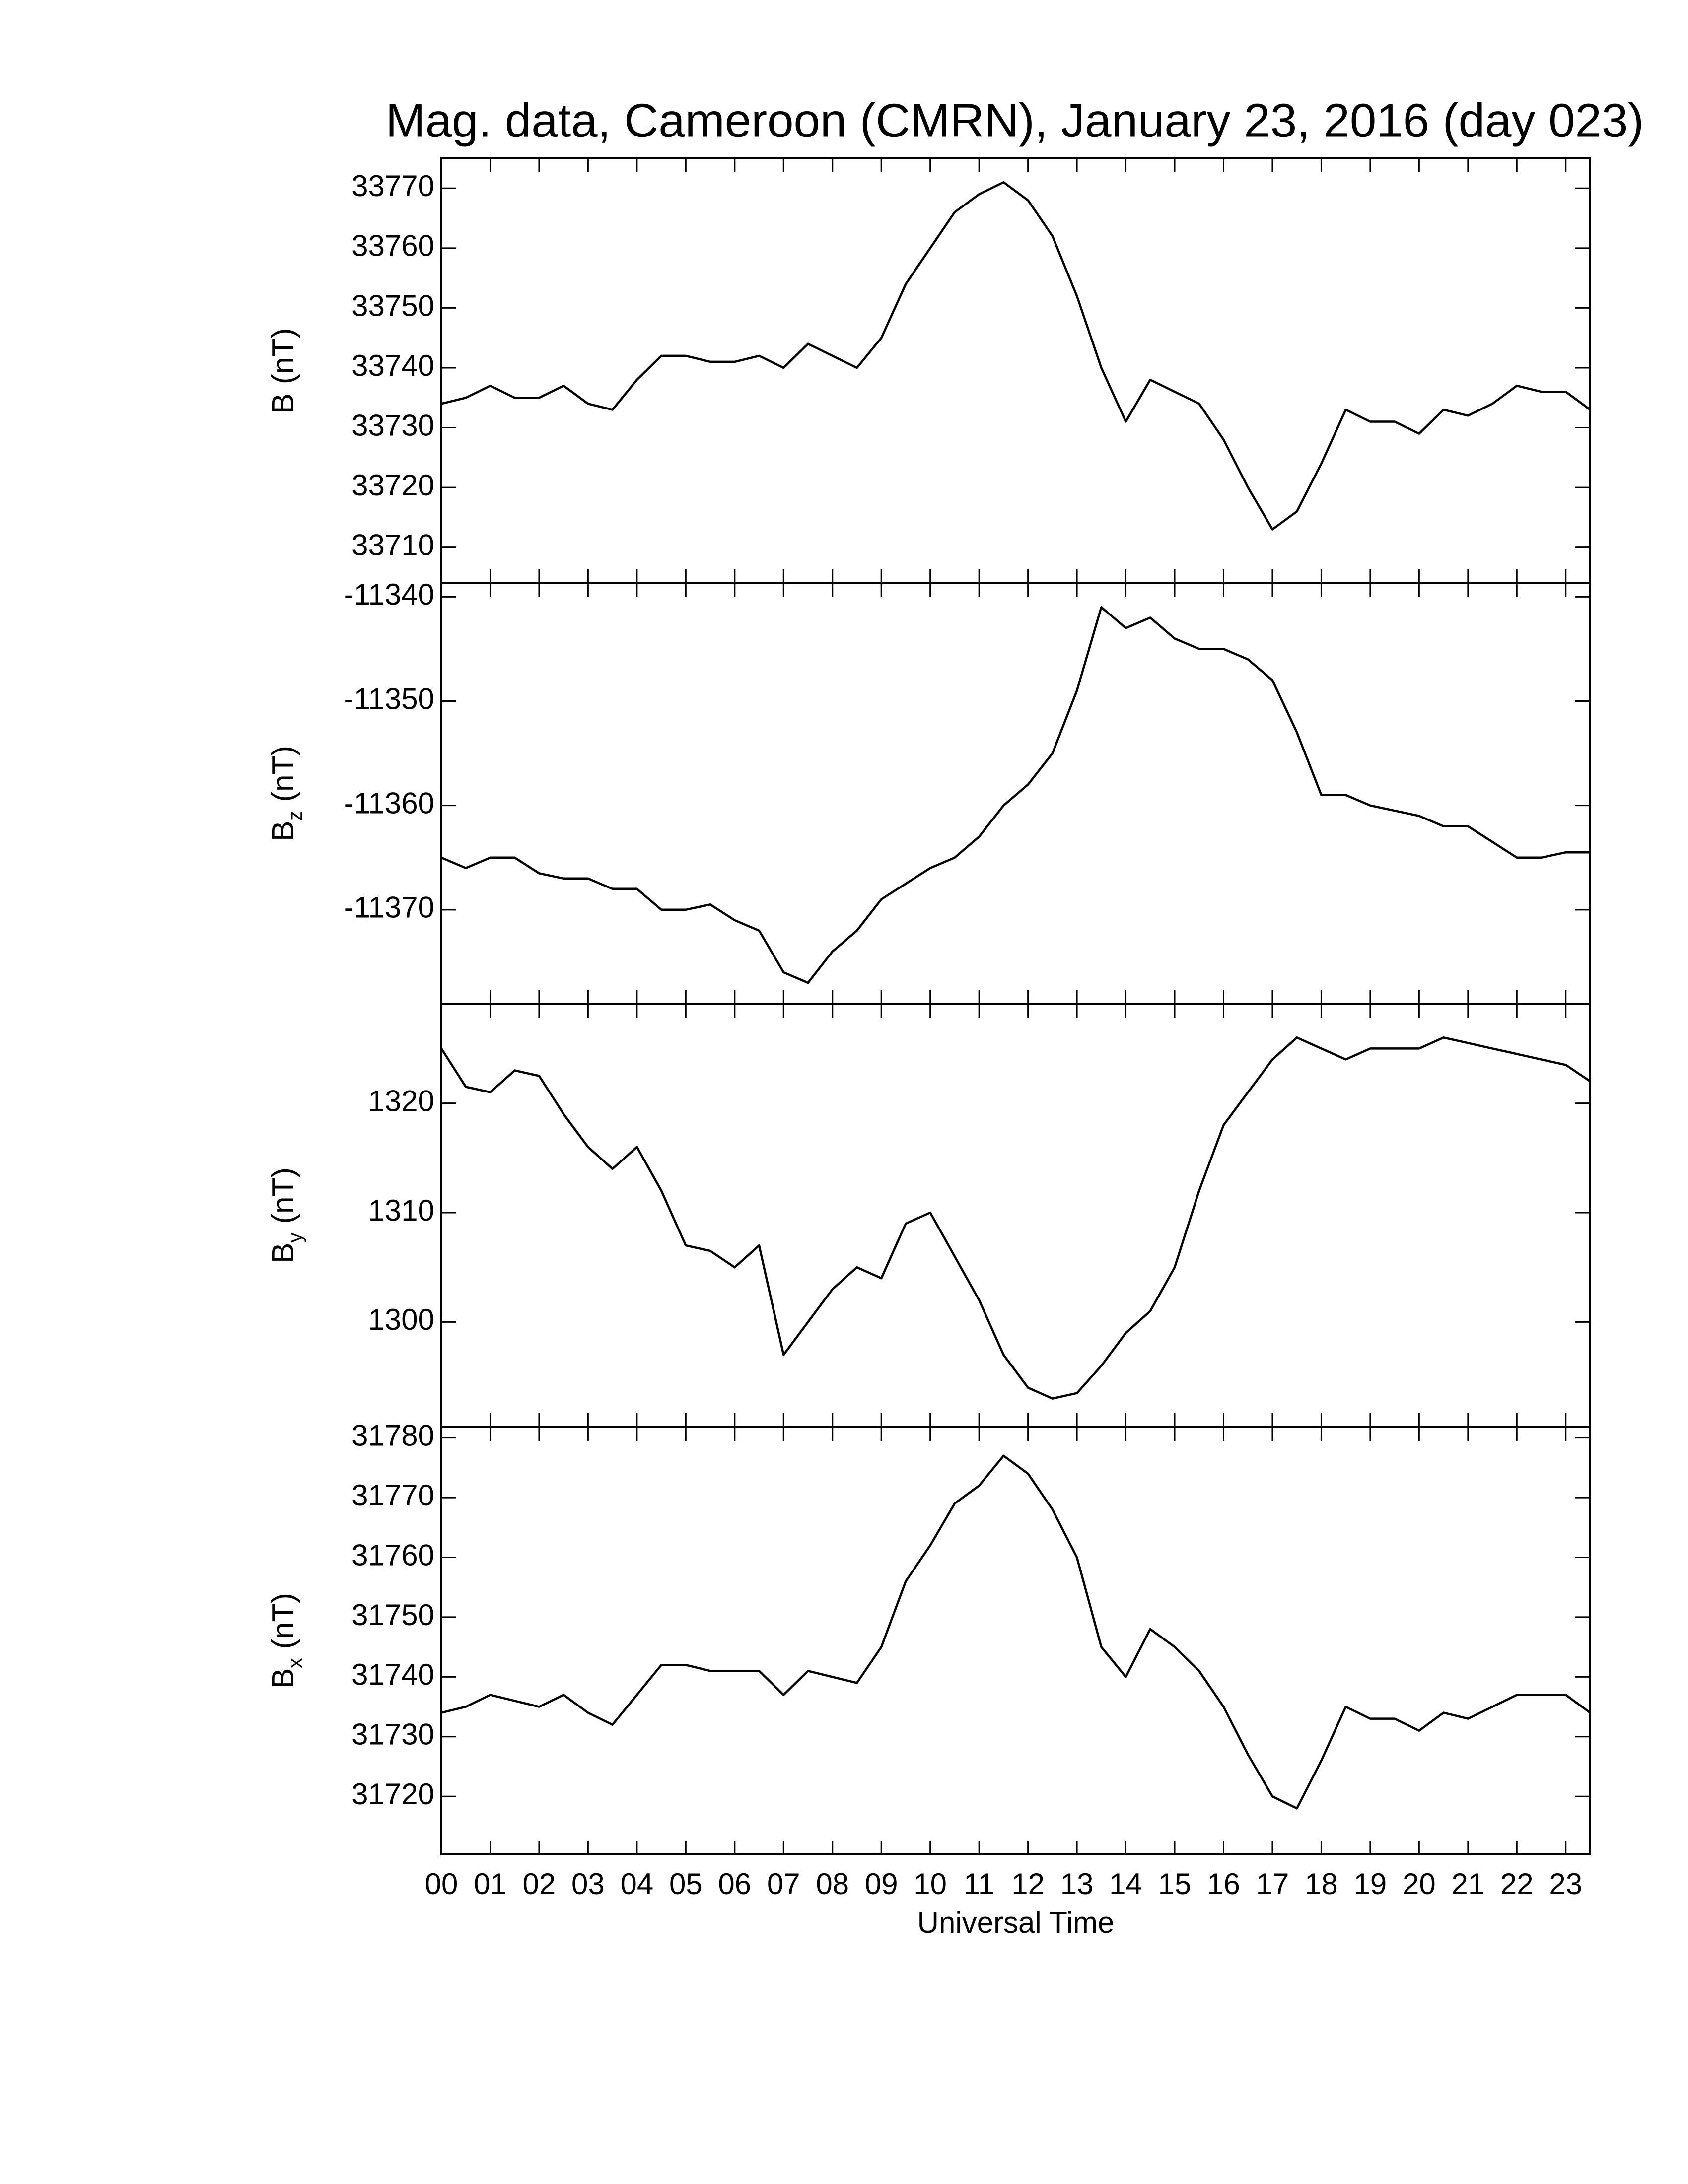 Image resolution: width=1688 pixels, height=2184 pixels. I want to click on y-tick-label: 33720, so click(393, 485).